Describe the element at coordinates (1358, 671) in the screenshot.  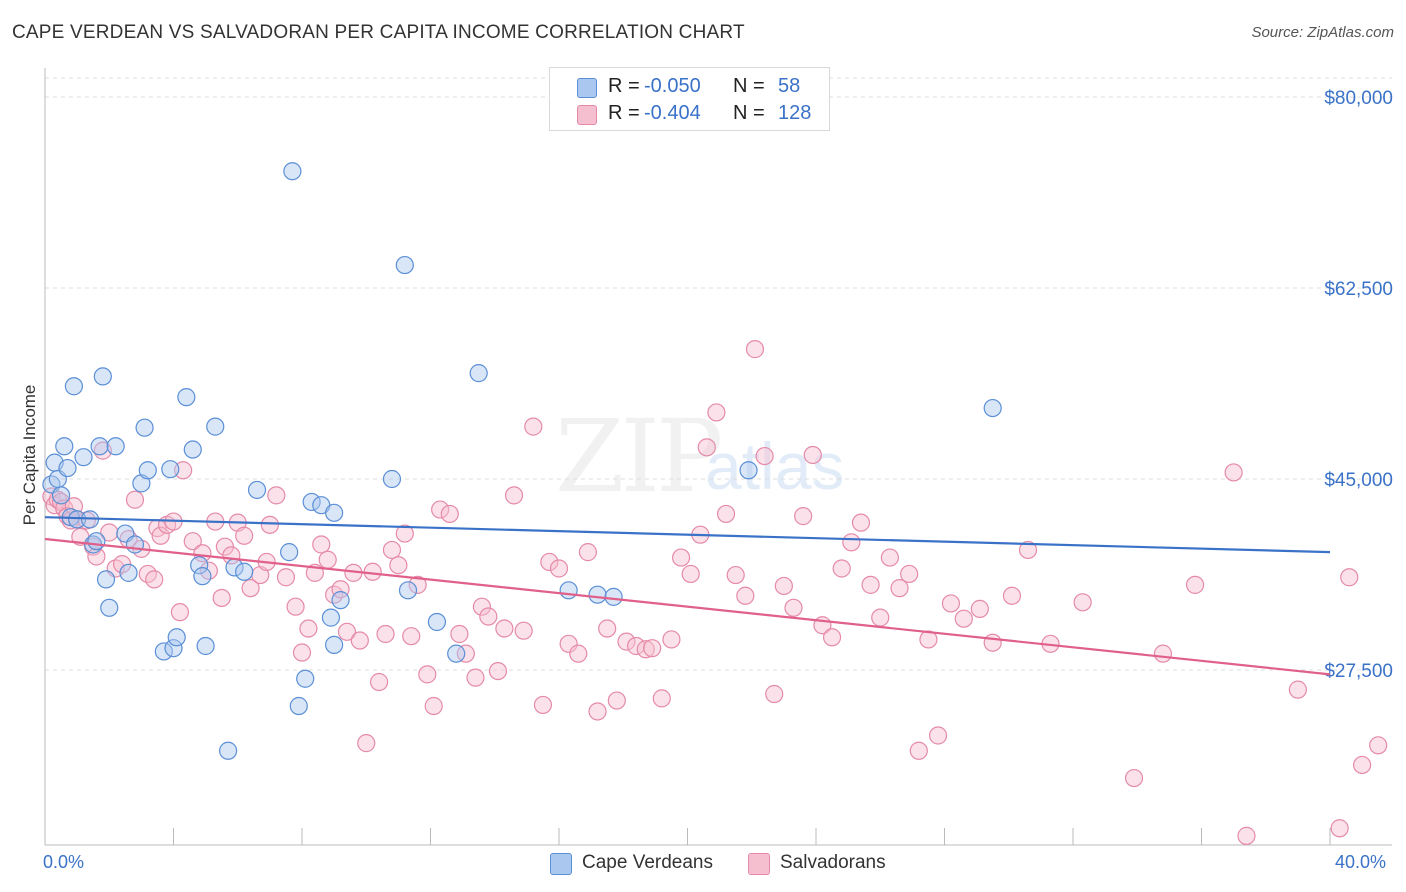
I see `y-tick-label: $27,500` at that location.